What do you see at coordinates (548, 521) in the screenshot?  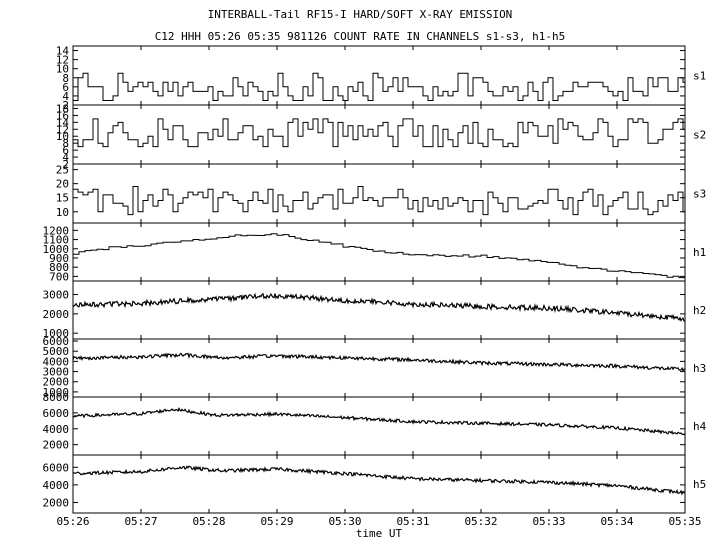 I see `x-tick-label: 05:33` at bounding box center [548, 521].